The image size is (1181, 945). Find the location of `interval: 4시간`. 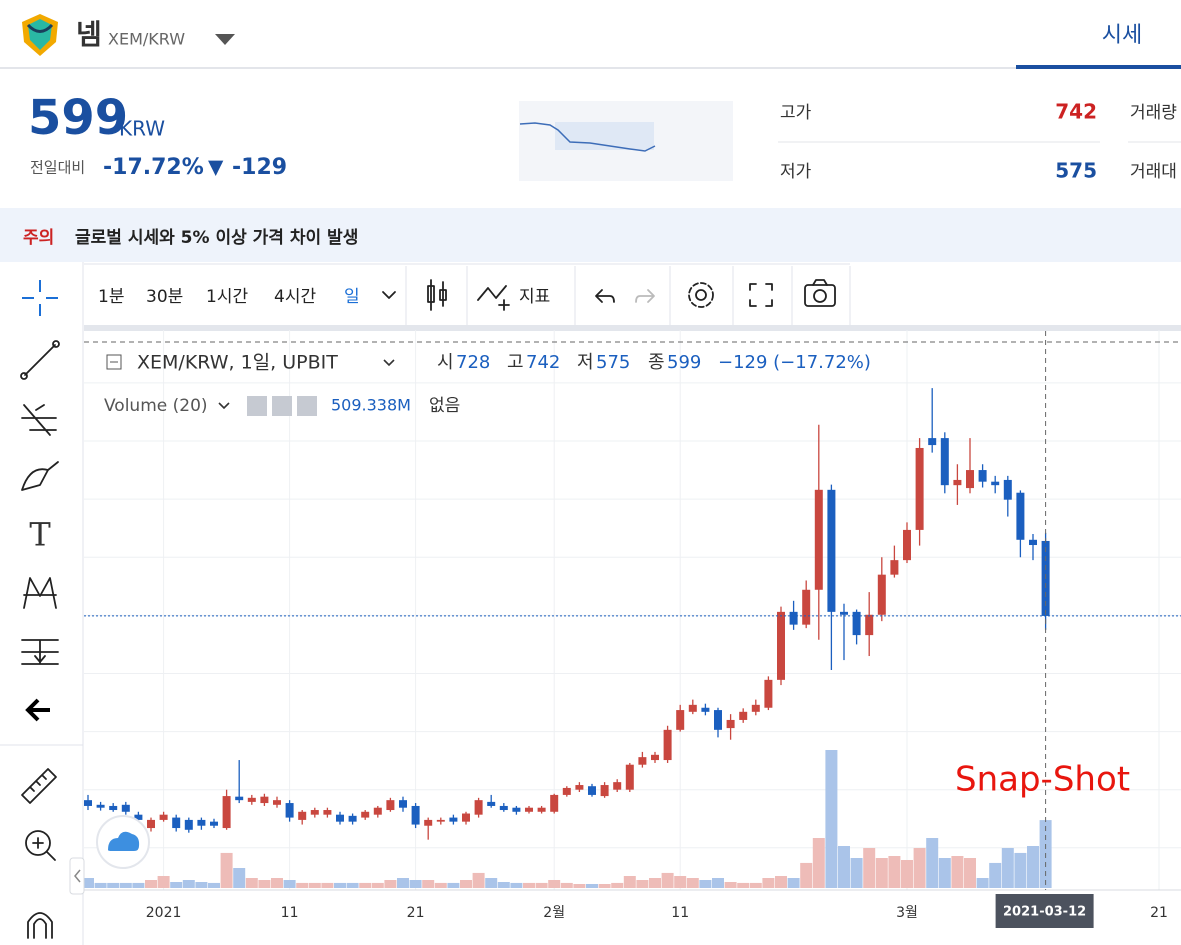

interval: 4시간 is located at coordinates (295, 297).